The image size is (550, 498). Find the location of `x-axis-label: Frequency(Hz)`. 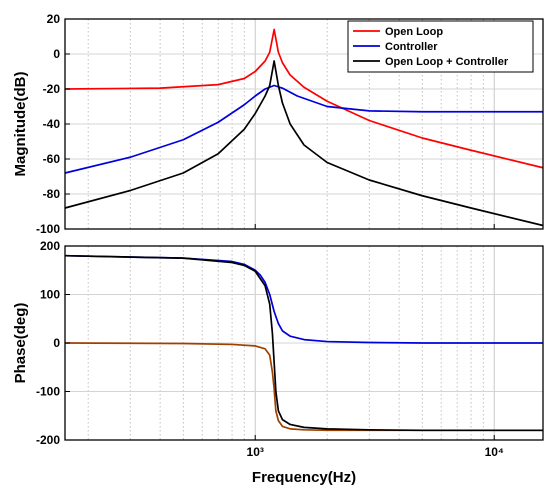

x-axis-label: Frequency(Hz) is located at coordinates (304, 477).